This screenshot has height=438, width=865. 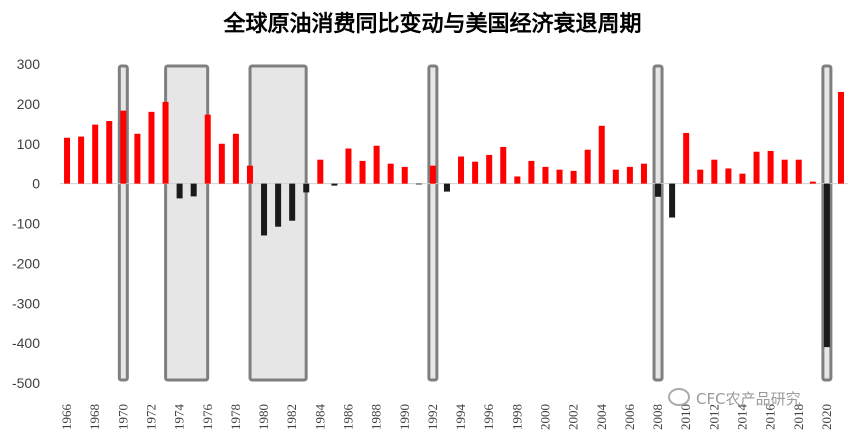 What do you see at coordinates (460, 417) in the screenshot?
I see `x-tick-label: 1994` at bounding box center [460, 417].